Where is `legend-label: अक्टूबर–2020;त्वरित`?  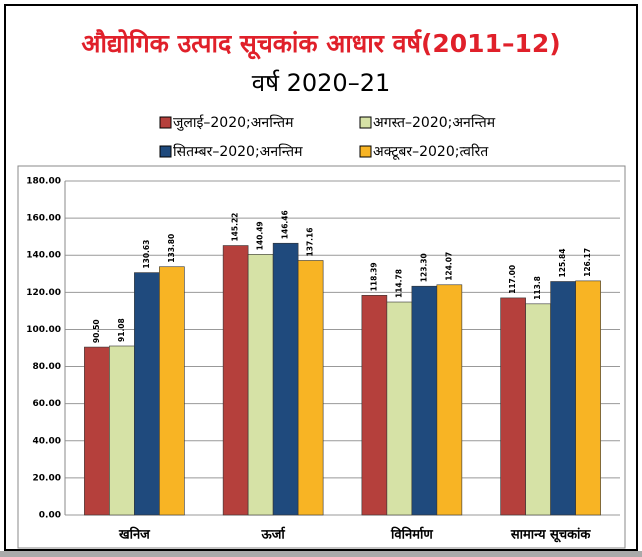
legend-label: अक्टूबर–2020;त्वरित is located at coordinates (431, 151).